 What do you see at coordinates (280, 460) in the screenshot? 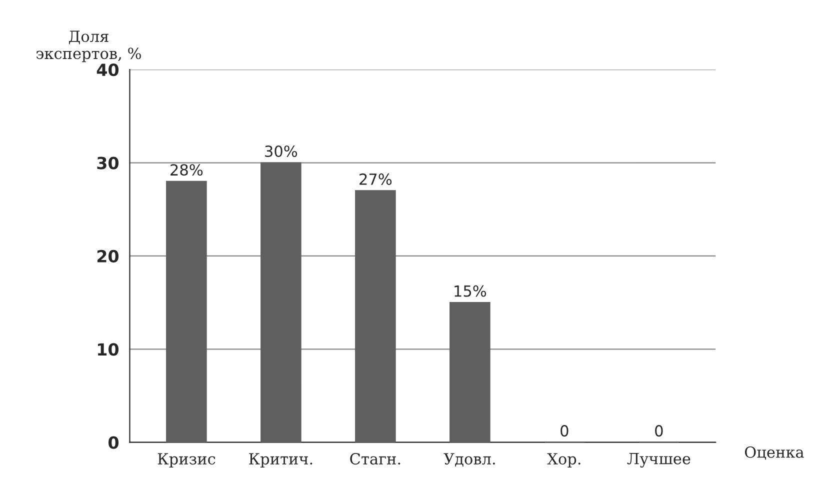
I see `x-tick-label: Критич.` at bounding box center [280, 460].